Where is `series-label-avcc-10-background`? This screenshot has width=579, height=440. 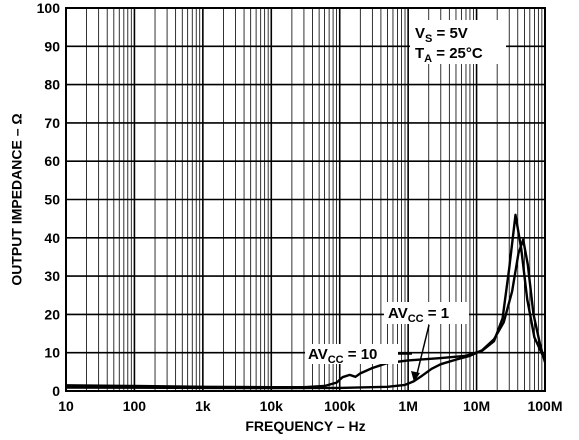 series-label-avcc-10-background is located at coordinates (351, 354).